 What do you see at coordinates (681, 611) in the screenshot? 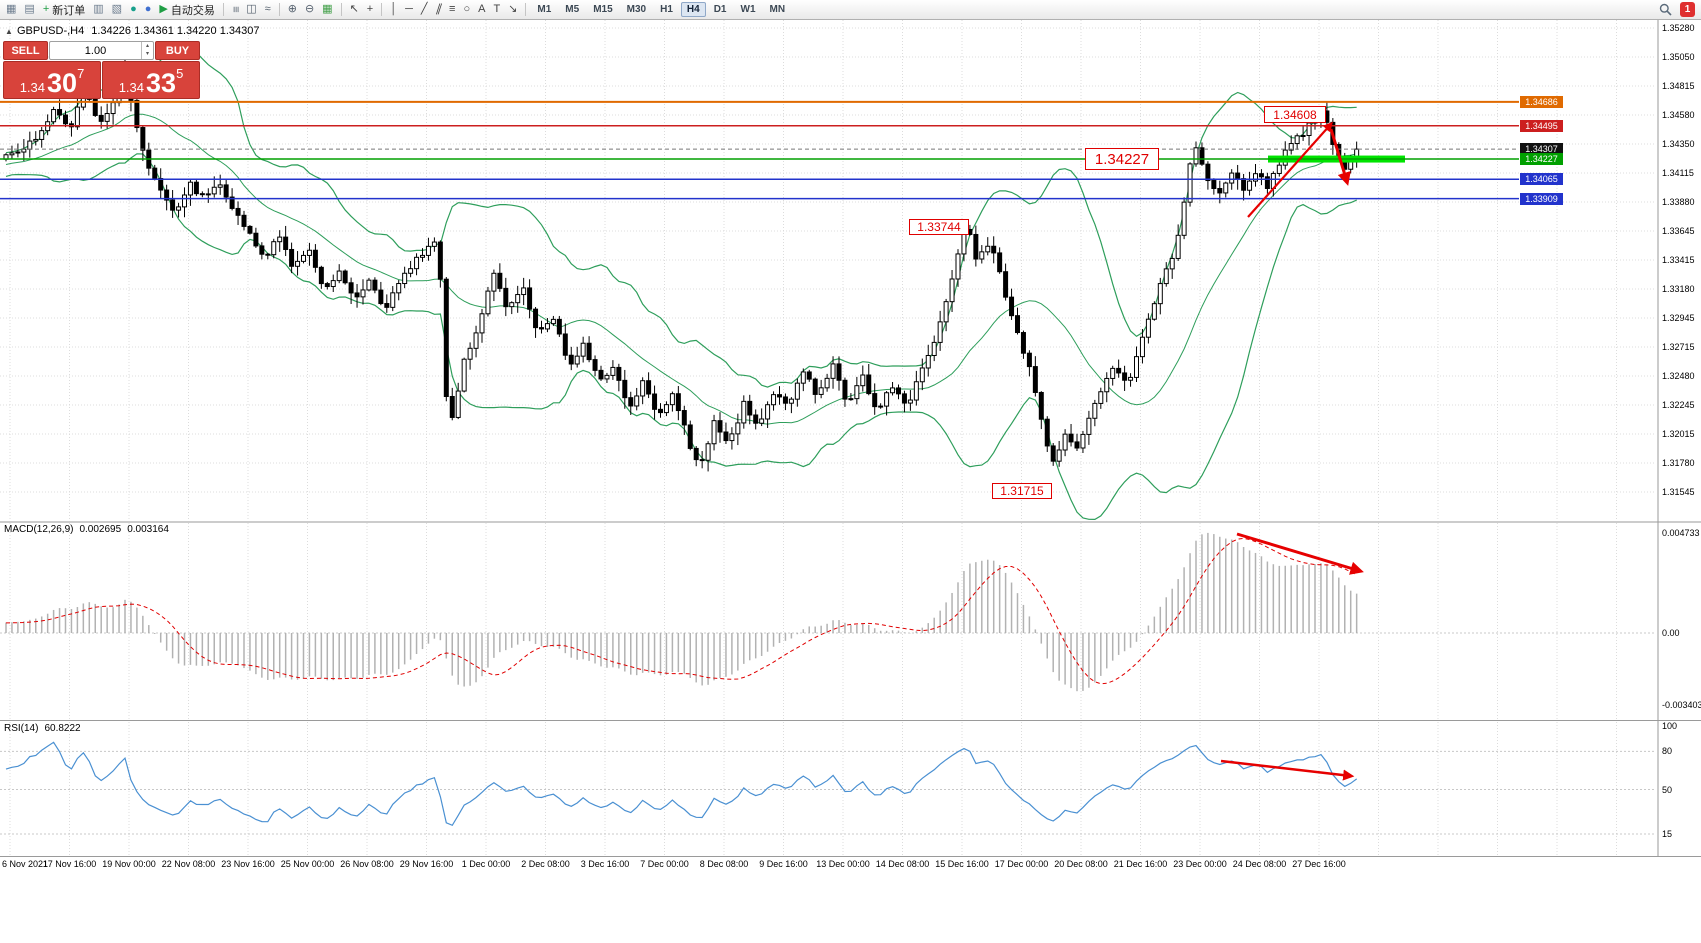
I see `macd-signal-line` at bounding box center [681, 611].